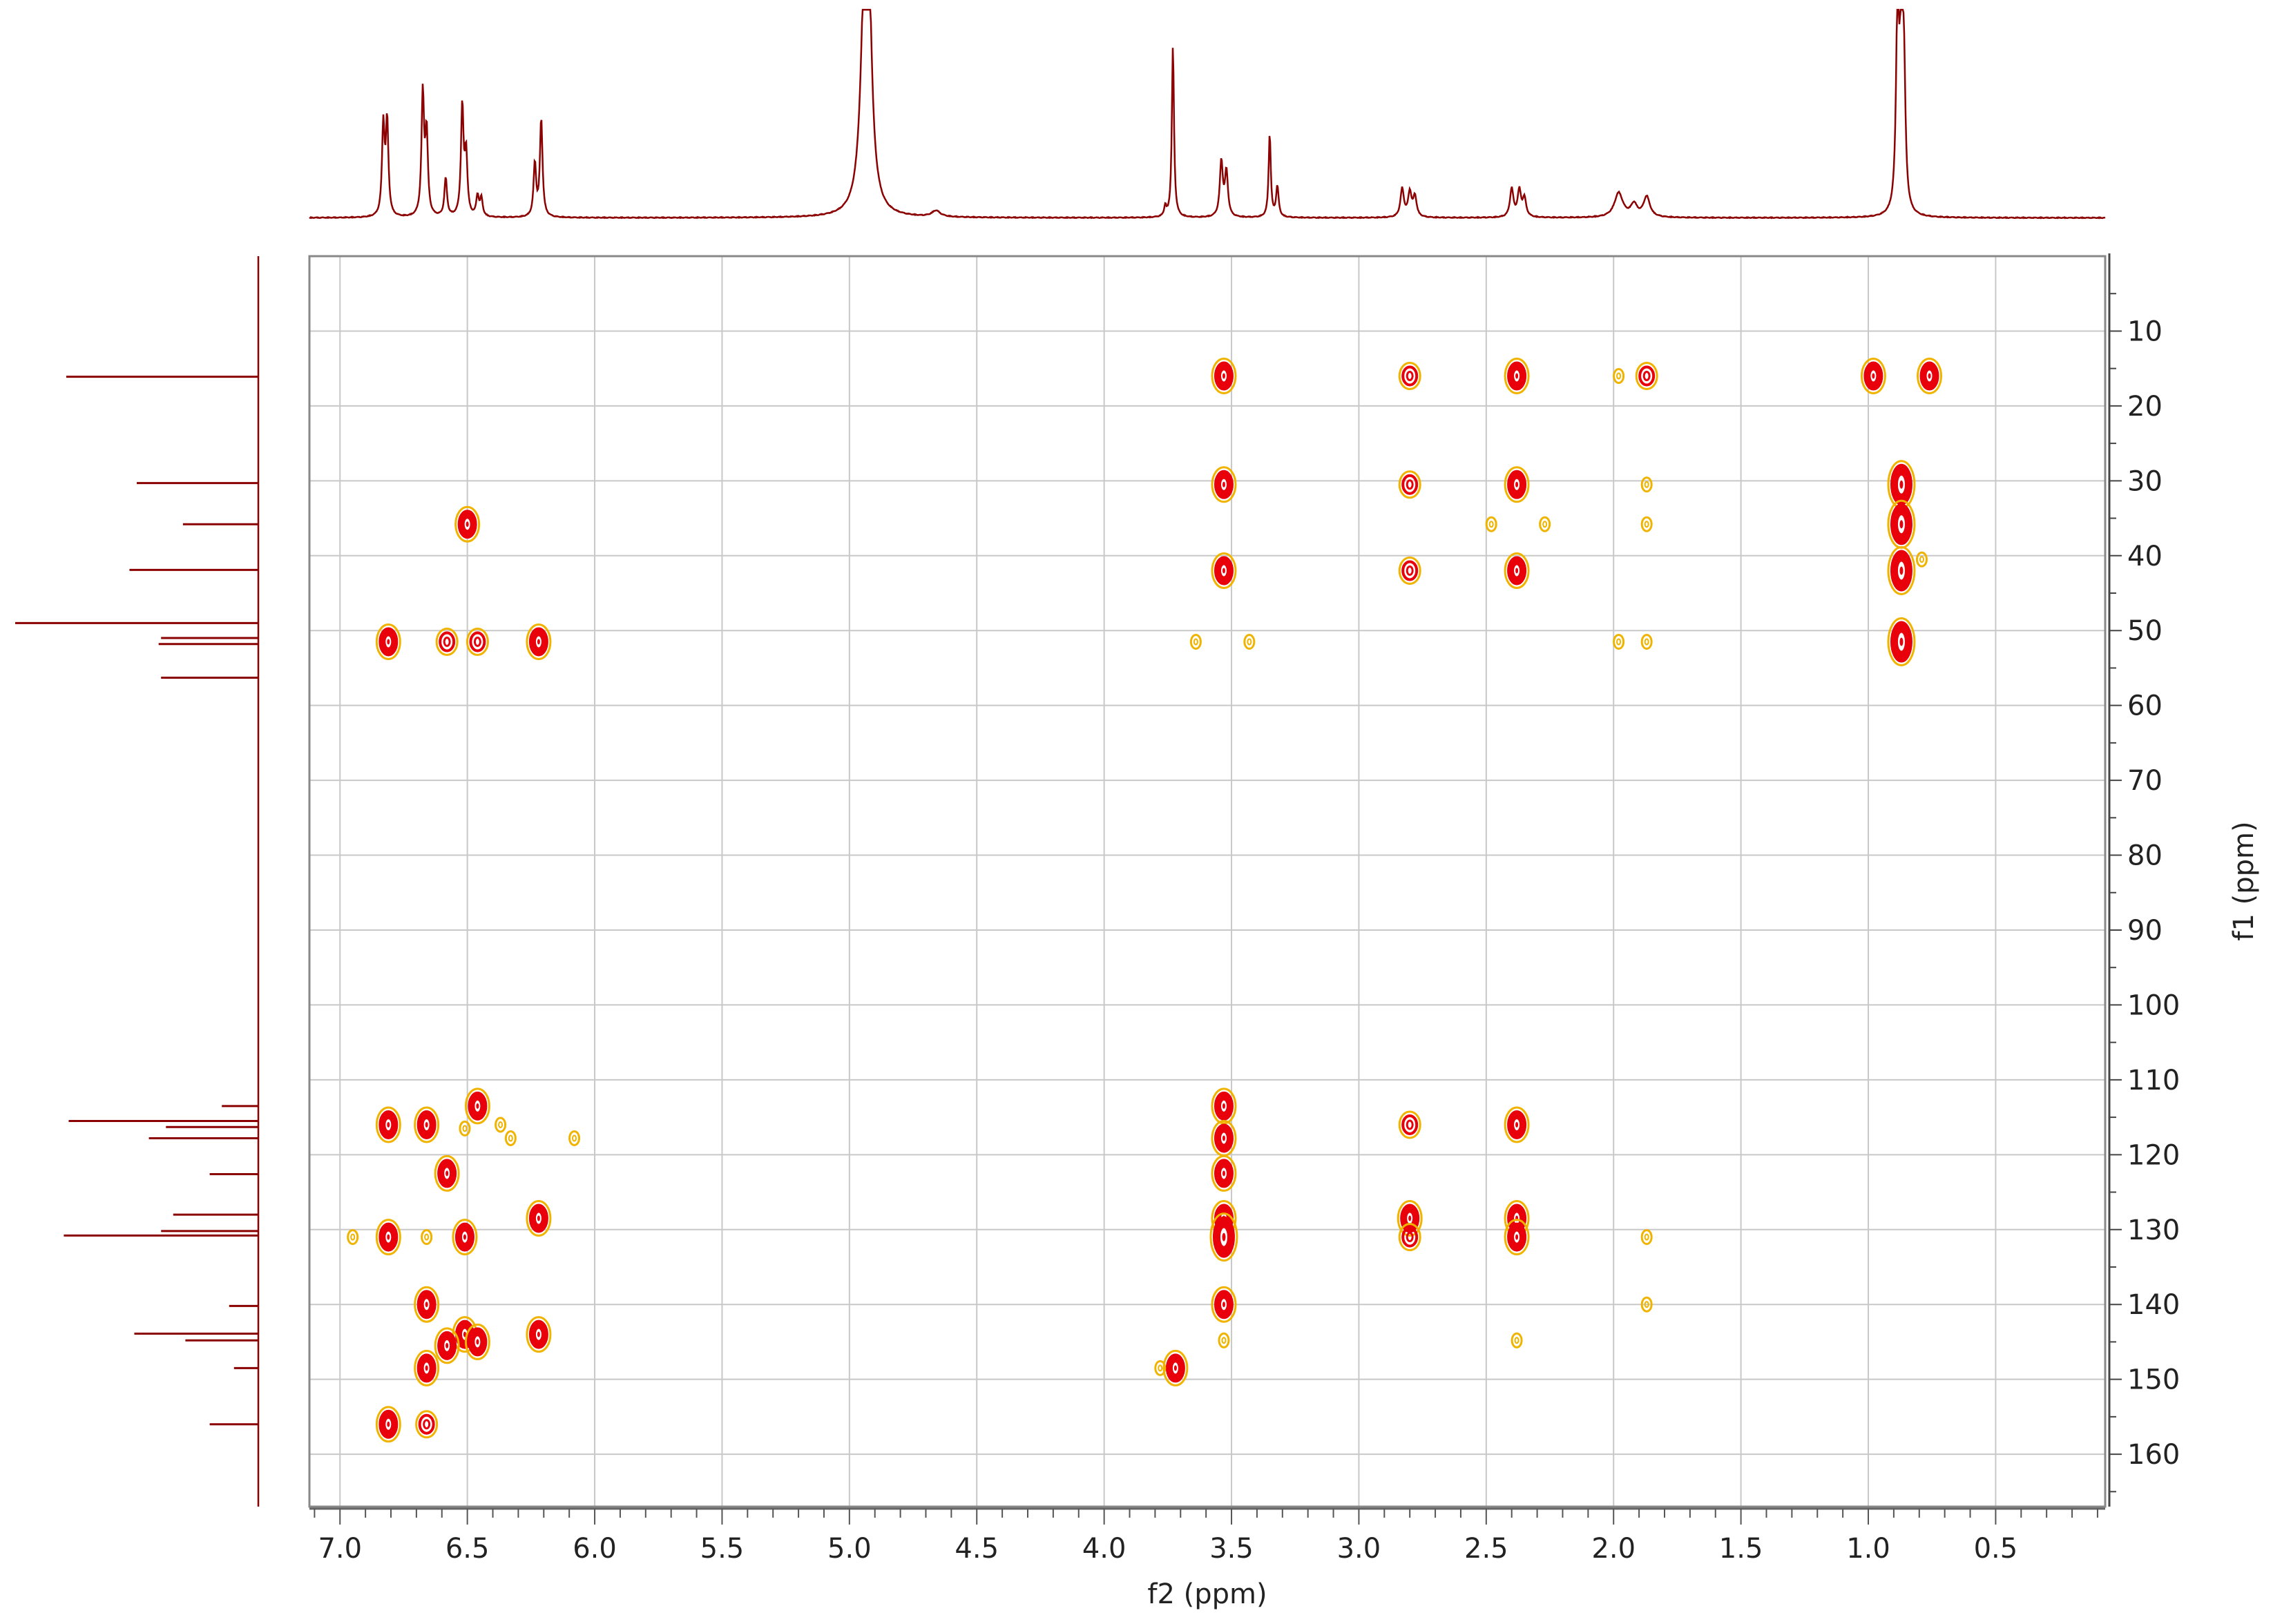 The height and width of the screenshot is (1624, 2282). I want to click on x-tick-label: 6.0, so click(595, 1549).